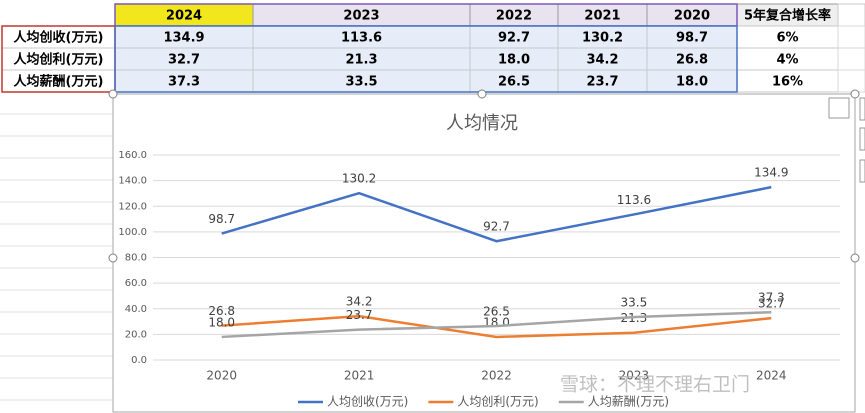 The width and height of the screenshot is (865, 413). What do you see at coordinates (692, 60) in the screenshot?
I see `cell-text: 26.8` at bounding box center [692, 60].